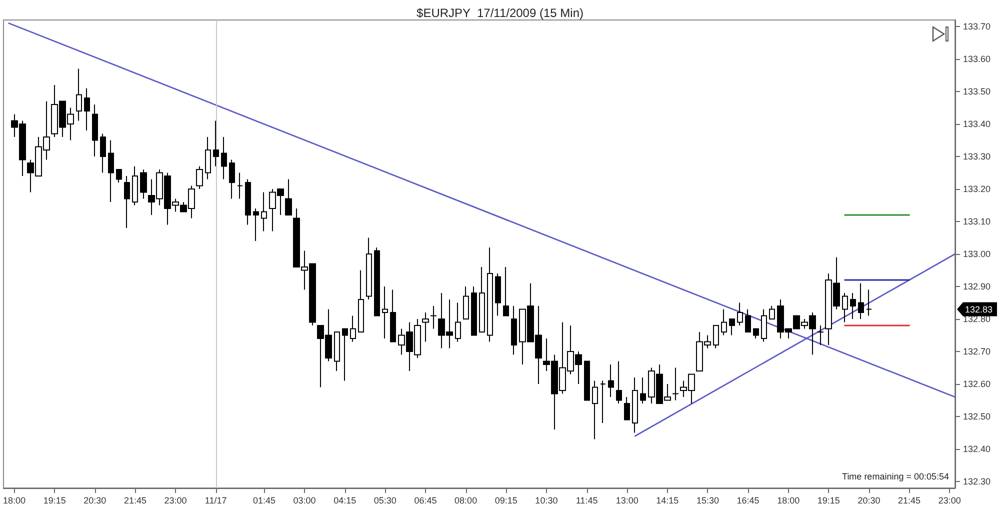 This screenshot has width=1000, height=522. What do you see at coordinates (264, 501) in the screenshot?
I see `x-tick-label: 01:45` at bounding box center [264, 501].